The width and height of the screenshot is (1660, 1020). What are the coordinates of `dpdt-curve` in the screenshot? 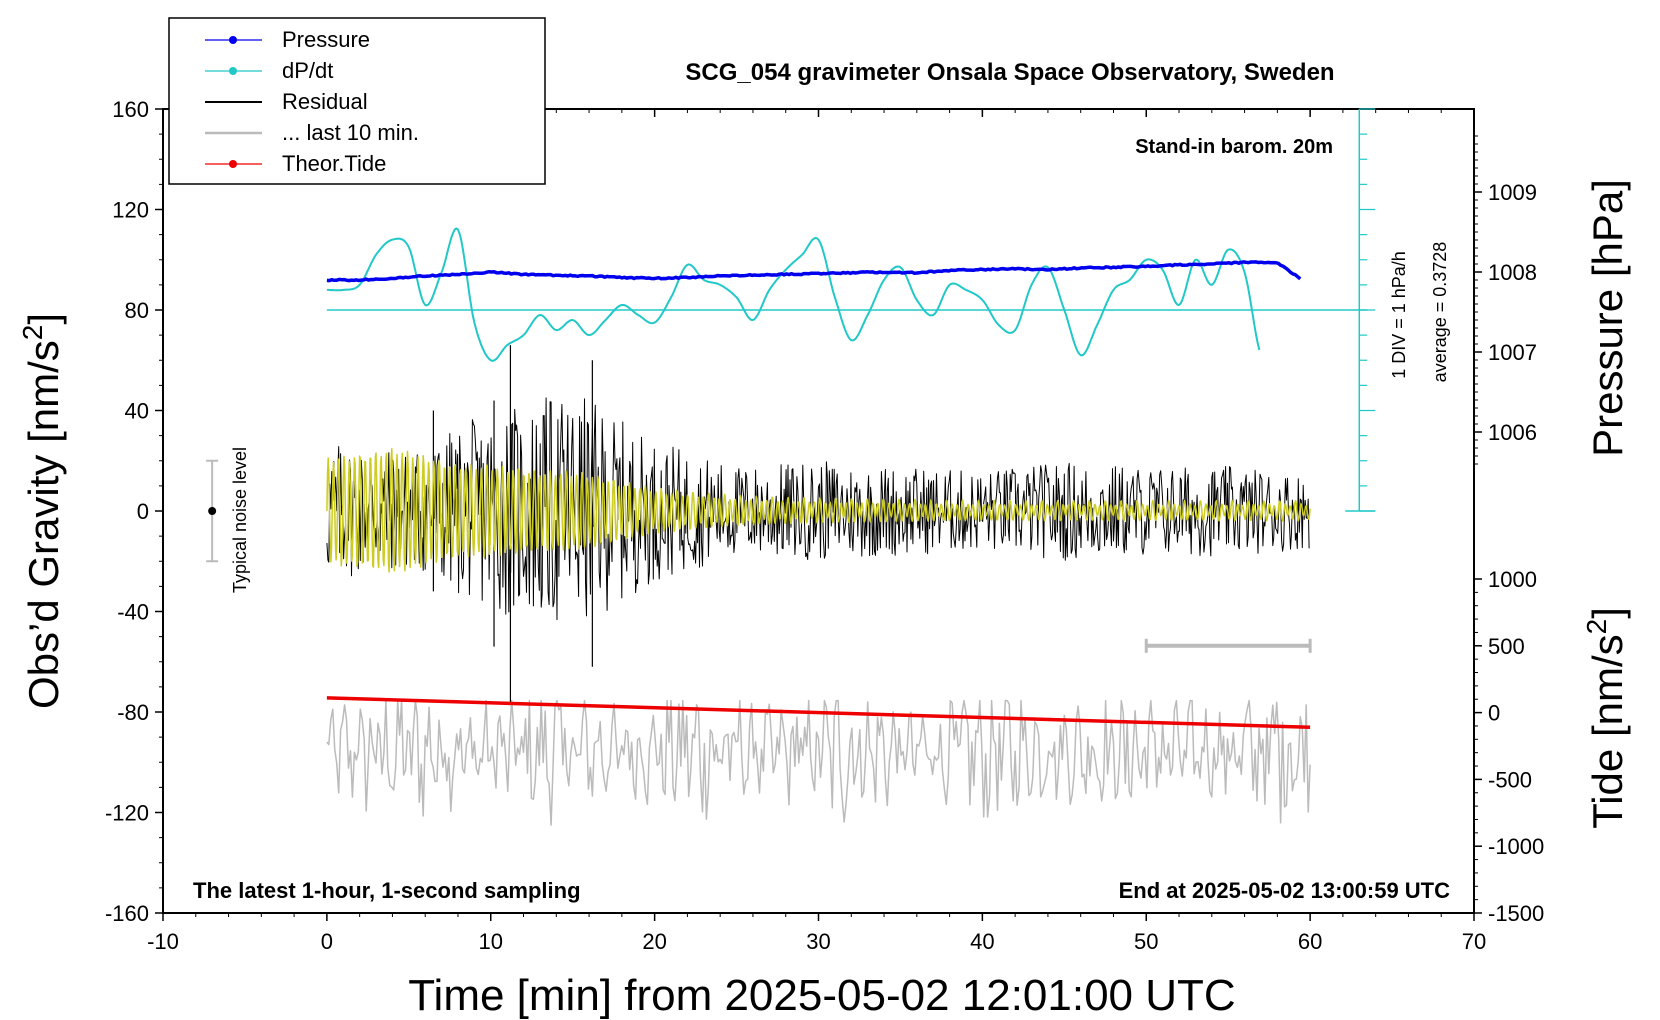 It's located at (793, 294).